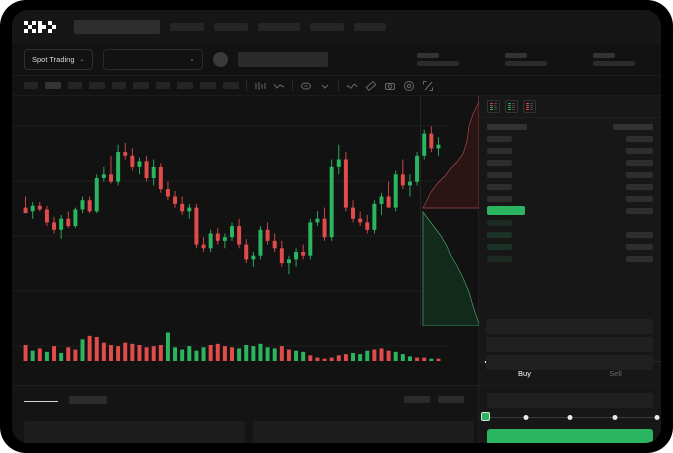 The width and height of the screenshot is (673, 453). Describe the element at coordinates (639, 210) in the screenshot. I see `spread-price` at that location.